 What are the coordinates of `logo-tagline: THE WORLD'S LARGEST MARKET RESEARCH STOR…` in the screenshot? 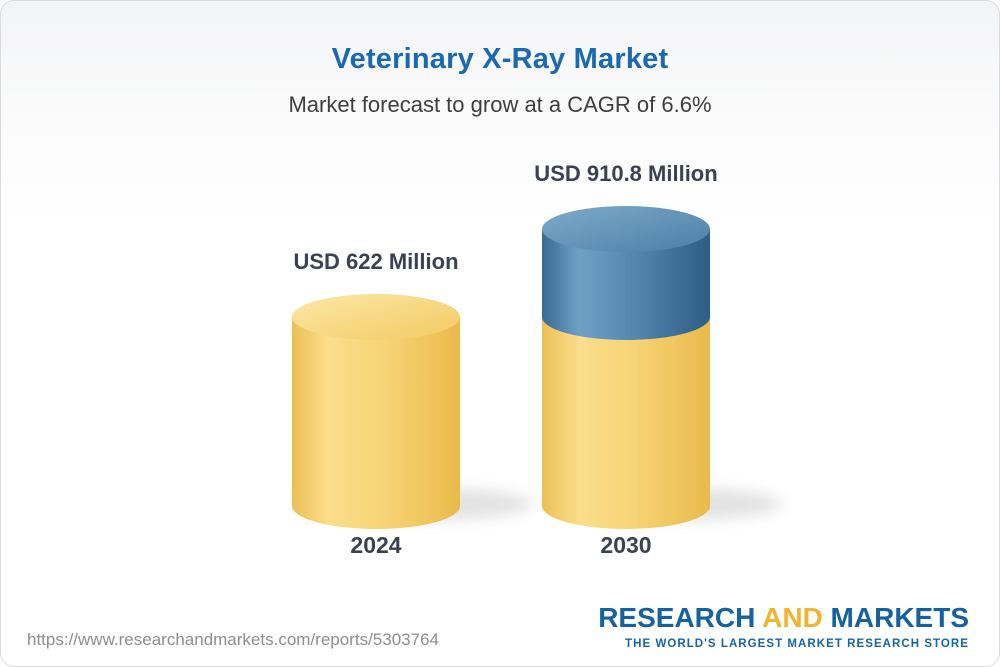 It's located at (797, 644).